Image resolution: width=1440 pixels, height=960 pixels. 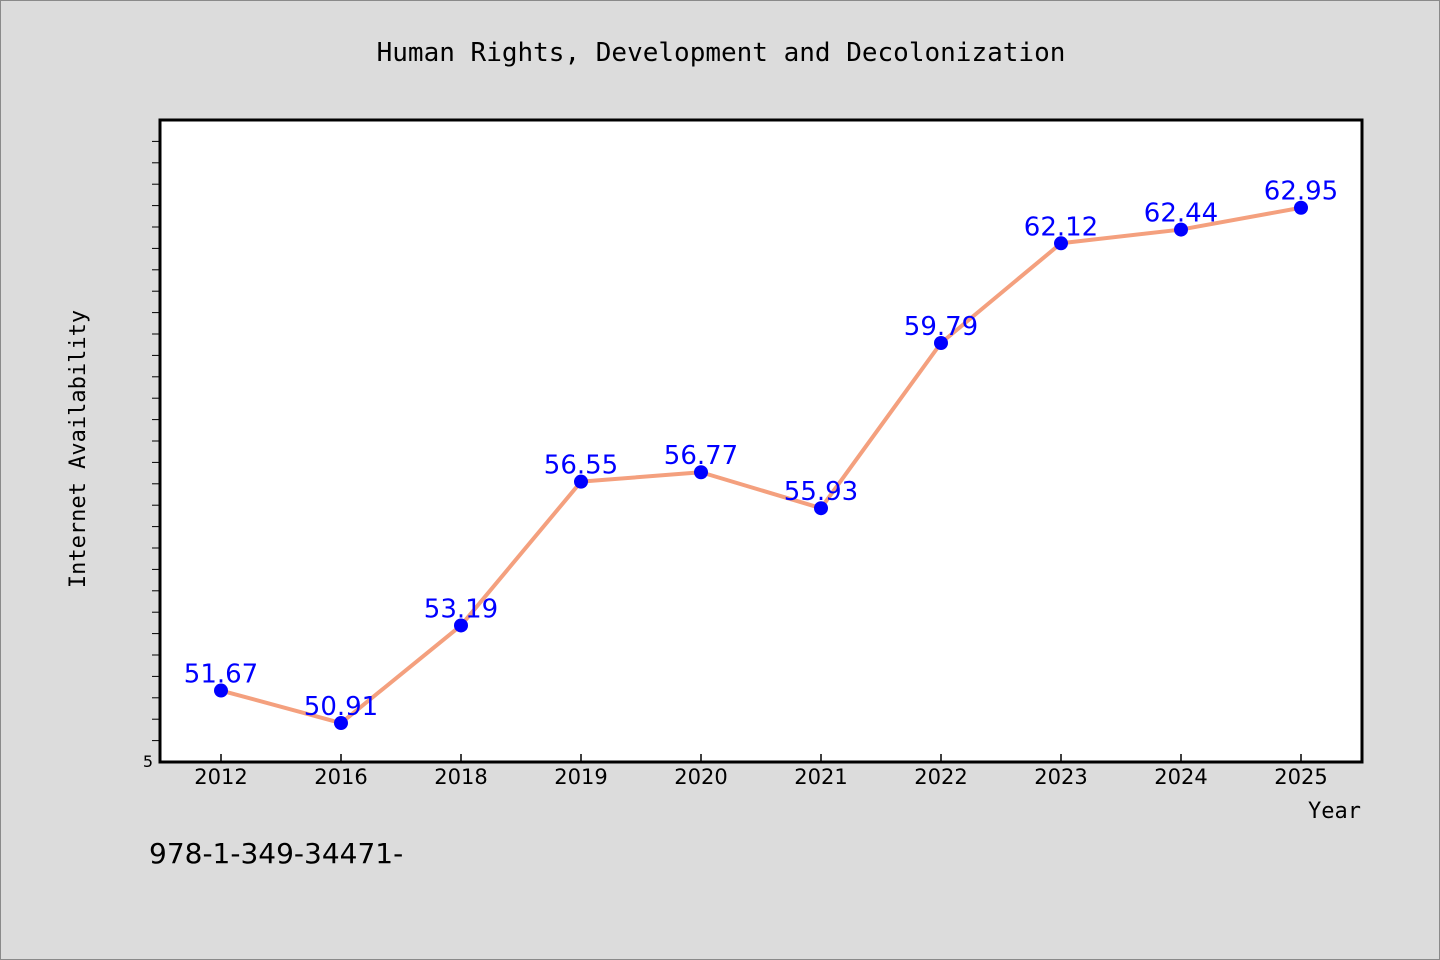 What do you see at coordinates (78, 449) in the screenshot?
I see `y-axis-label: Internet Availability` at bounding box center [78, 449].